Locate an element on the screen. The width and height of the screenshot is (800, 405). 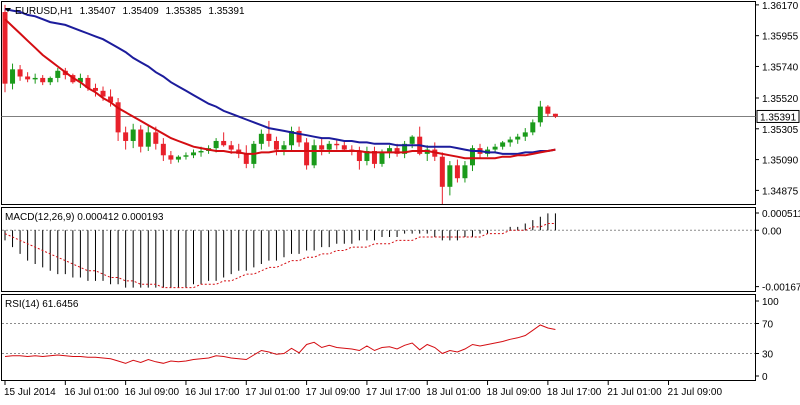
time-tick-label: 16 Jul 09:00 is located at coordinates (152, 392).